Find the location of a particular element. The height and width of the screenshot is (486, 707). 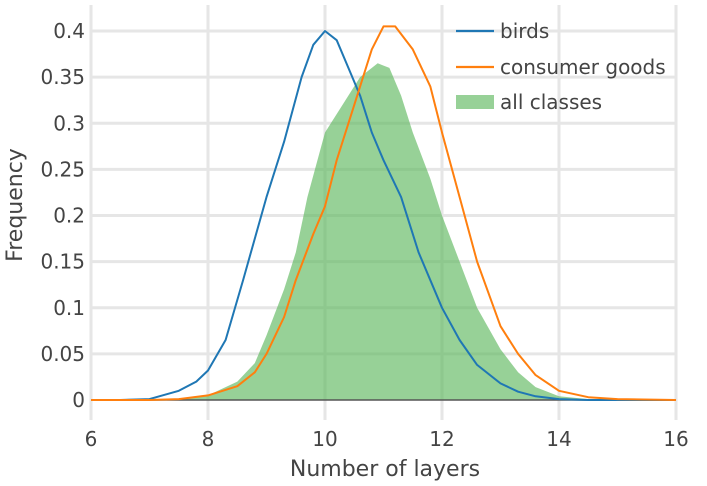

x-tick-label: 14 is located at coordinates (558, 439).